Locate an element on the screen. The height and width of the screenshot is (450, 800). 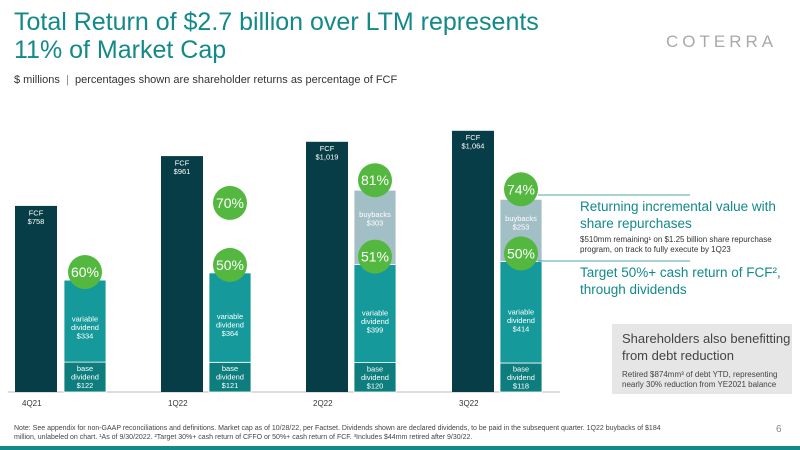
variable-dividend-label: $414 is located at coordinates (521, 328).